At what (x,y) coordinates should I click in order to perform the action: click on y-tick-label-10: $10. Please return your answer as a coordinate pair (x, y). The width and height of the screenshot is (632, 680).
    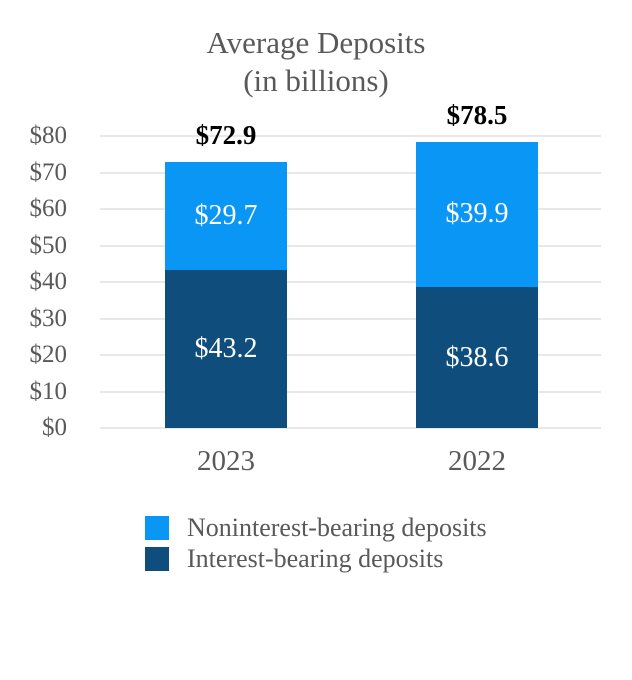
    Looking at the image, I should click on (48, 391).